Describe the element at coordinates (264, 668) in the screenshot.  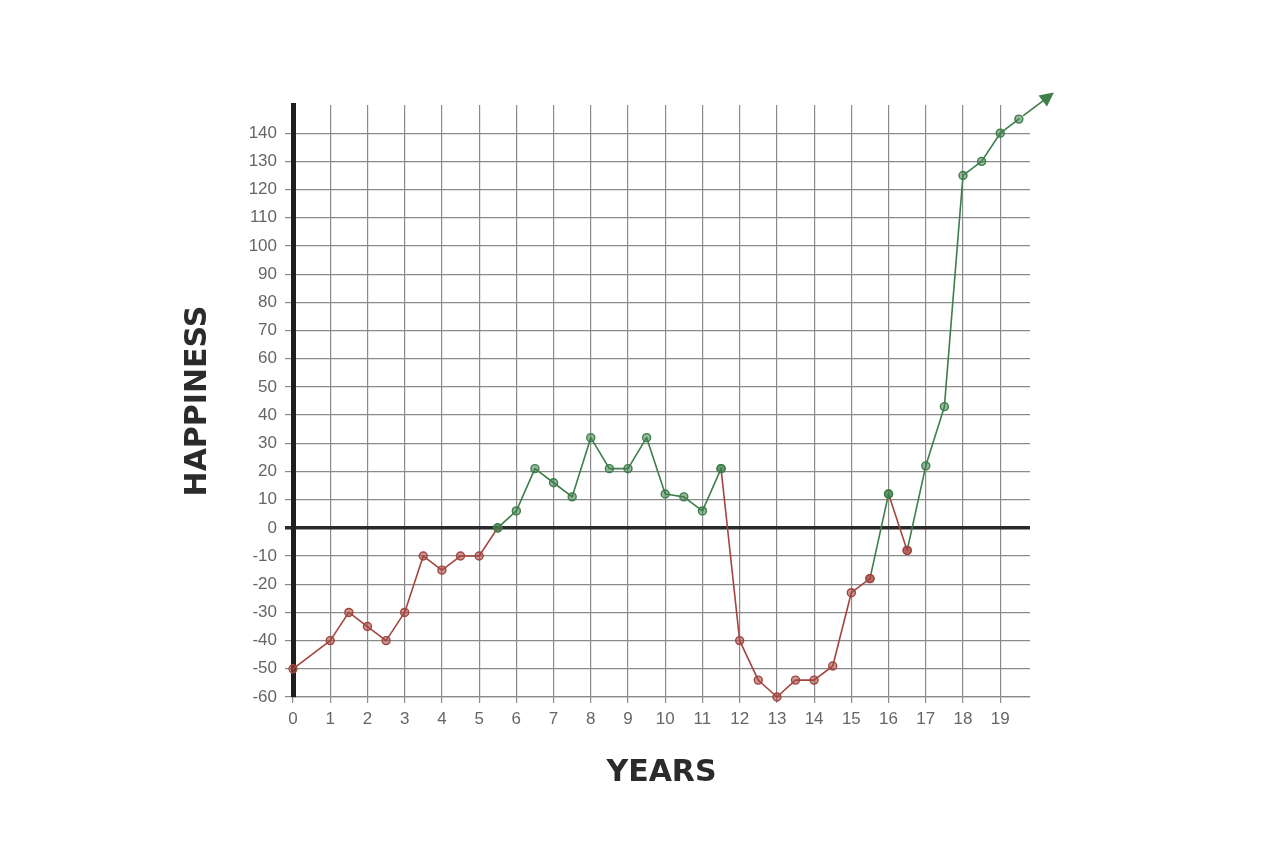
I see `y-tick-label: -50` at that location.